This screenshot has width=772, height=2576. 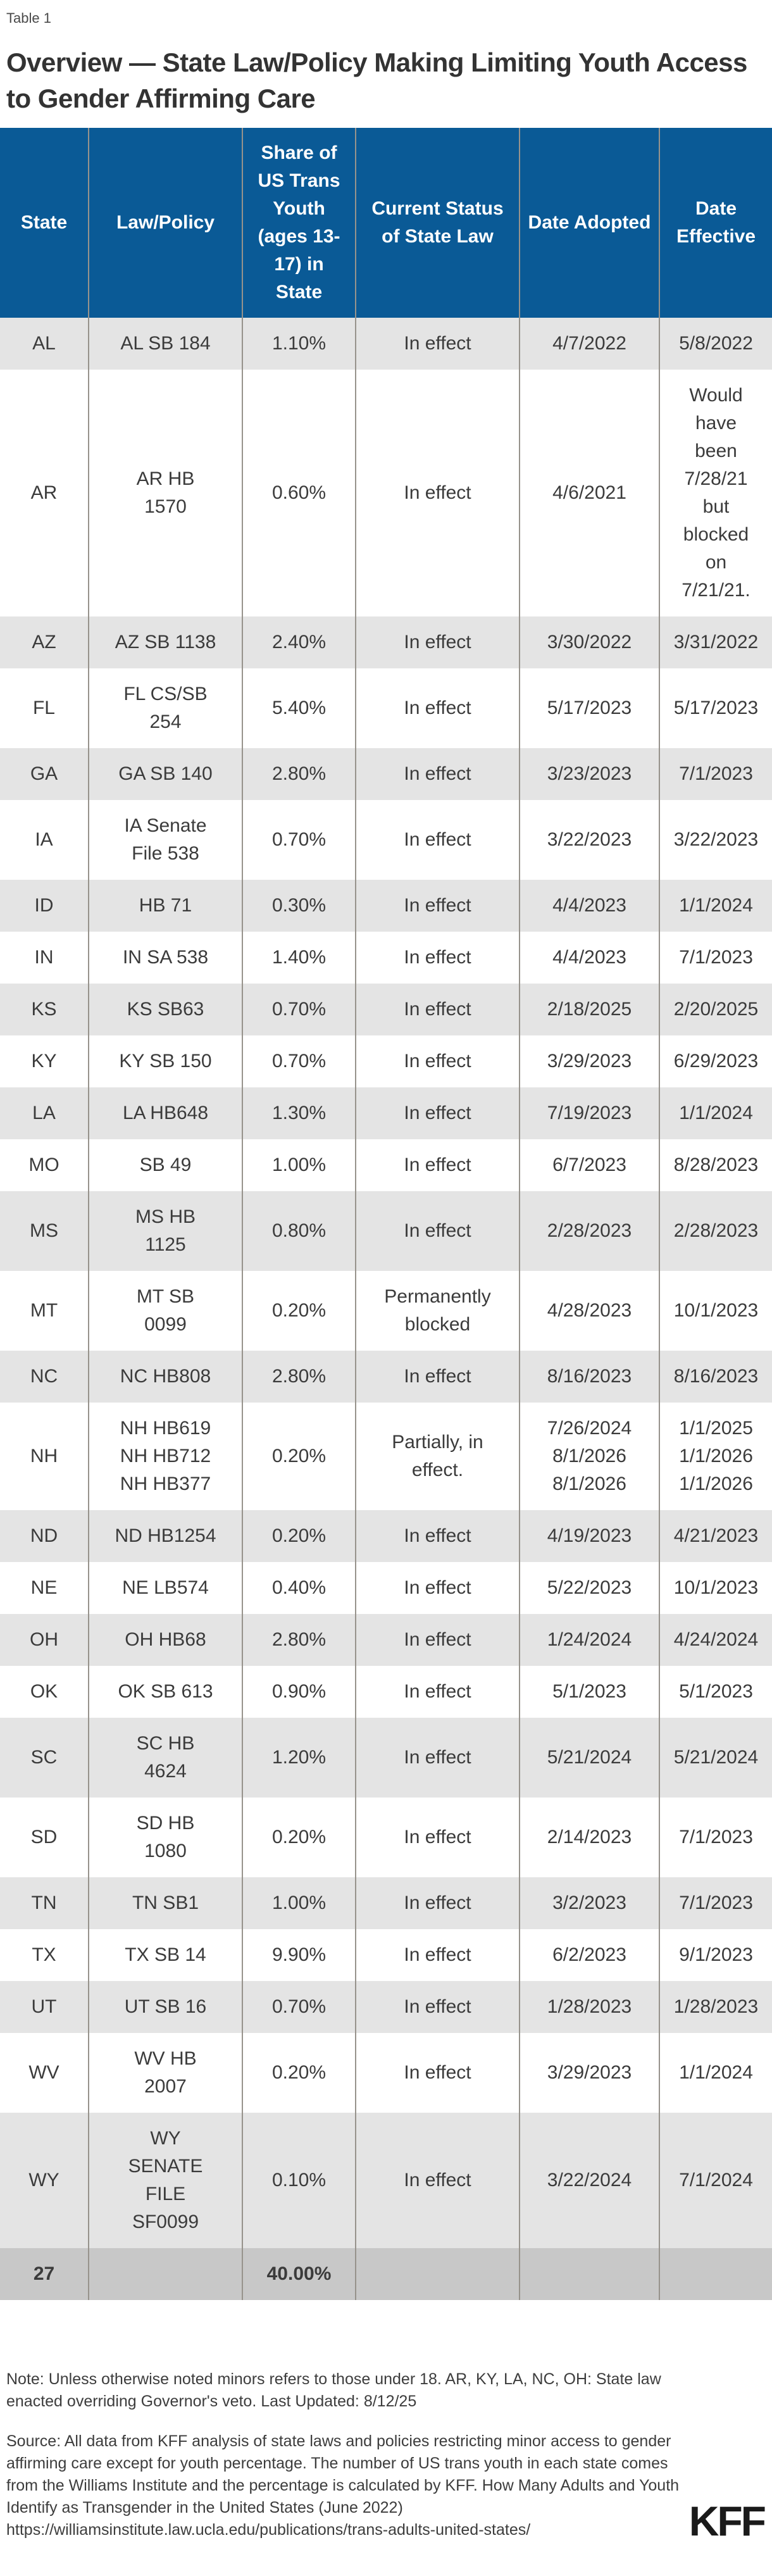 What do you see at coordinates (45, 2007) in the screenshot?
I see `cell-state: UT` at bounding box center [45, 2007].